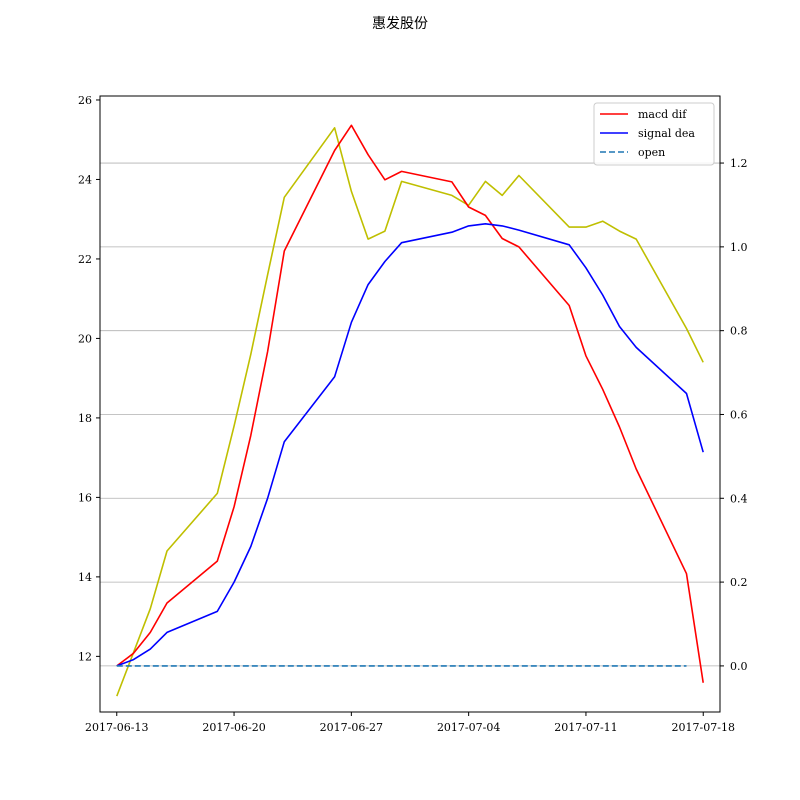  I want to click on left-y-tick-label: 12, so click(85, 656).